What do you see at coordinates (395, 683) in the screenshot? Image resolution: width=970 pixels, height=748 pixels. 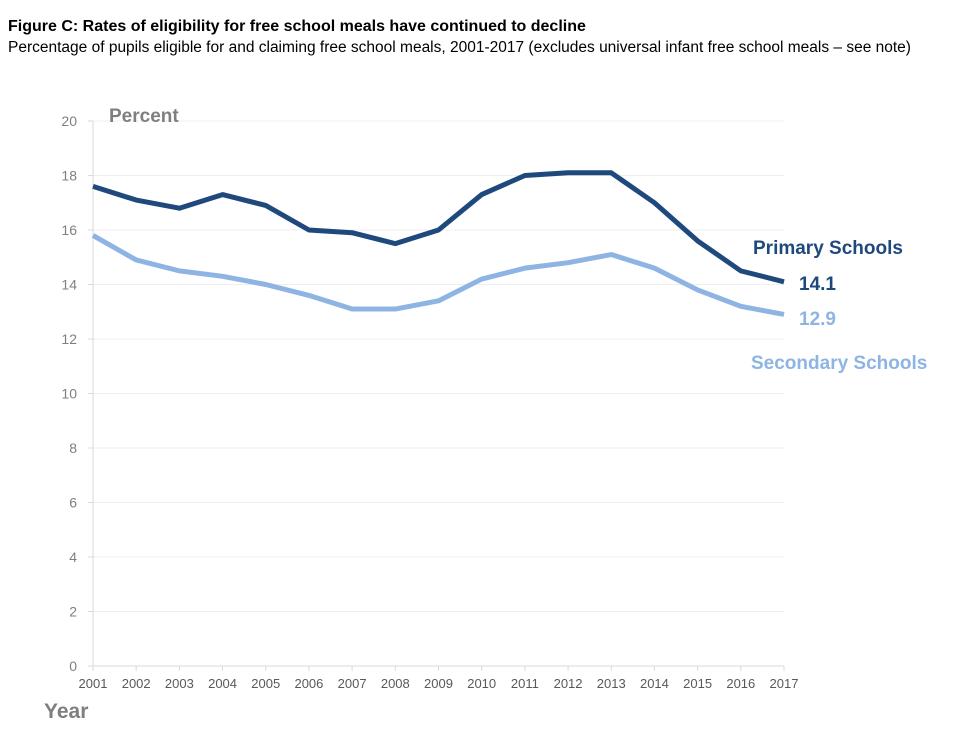 I see `x-tick-label: 2008` at bounding box center [395, 683].